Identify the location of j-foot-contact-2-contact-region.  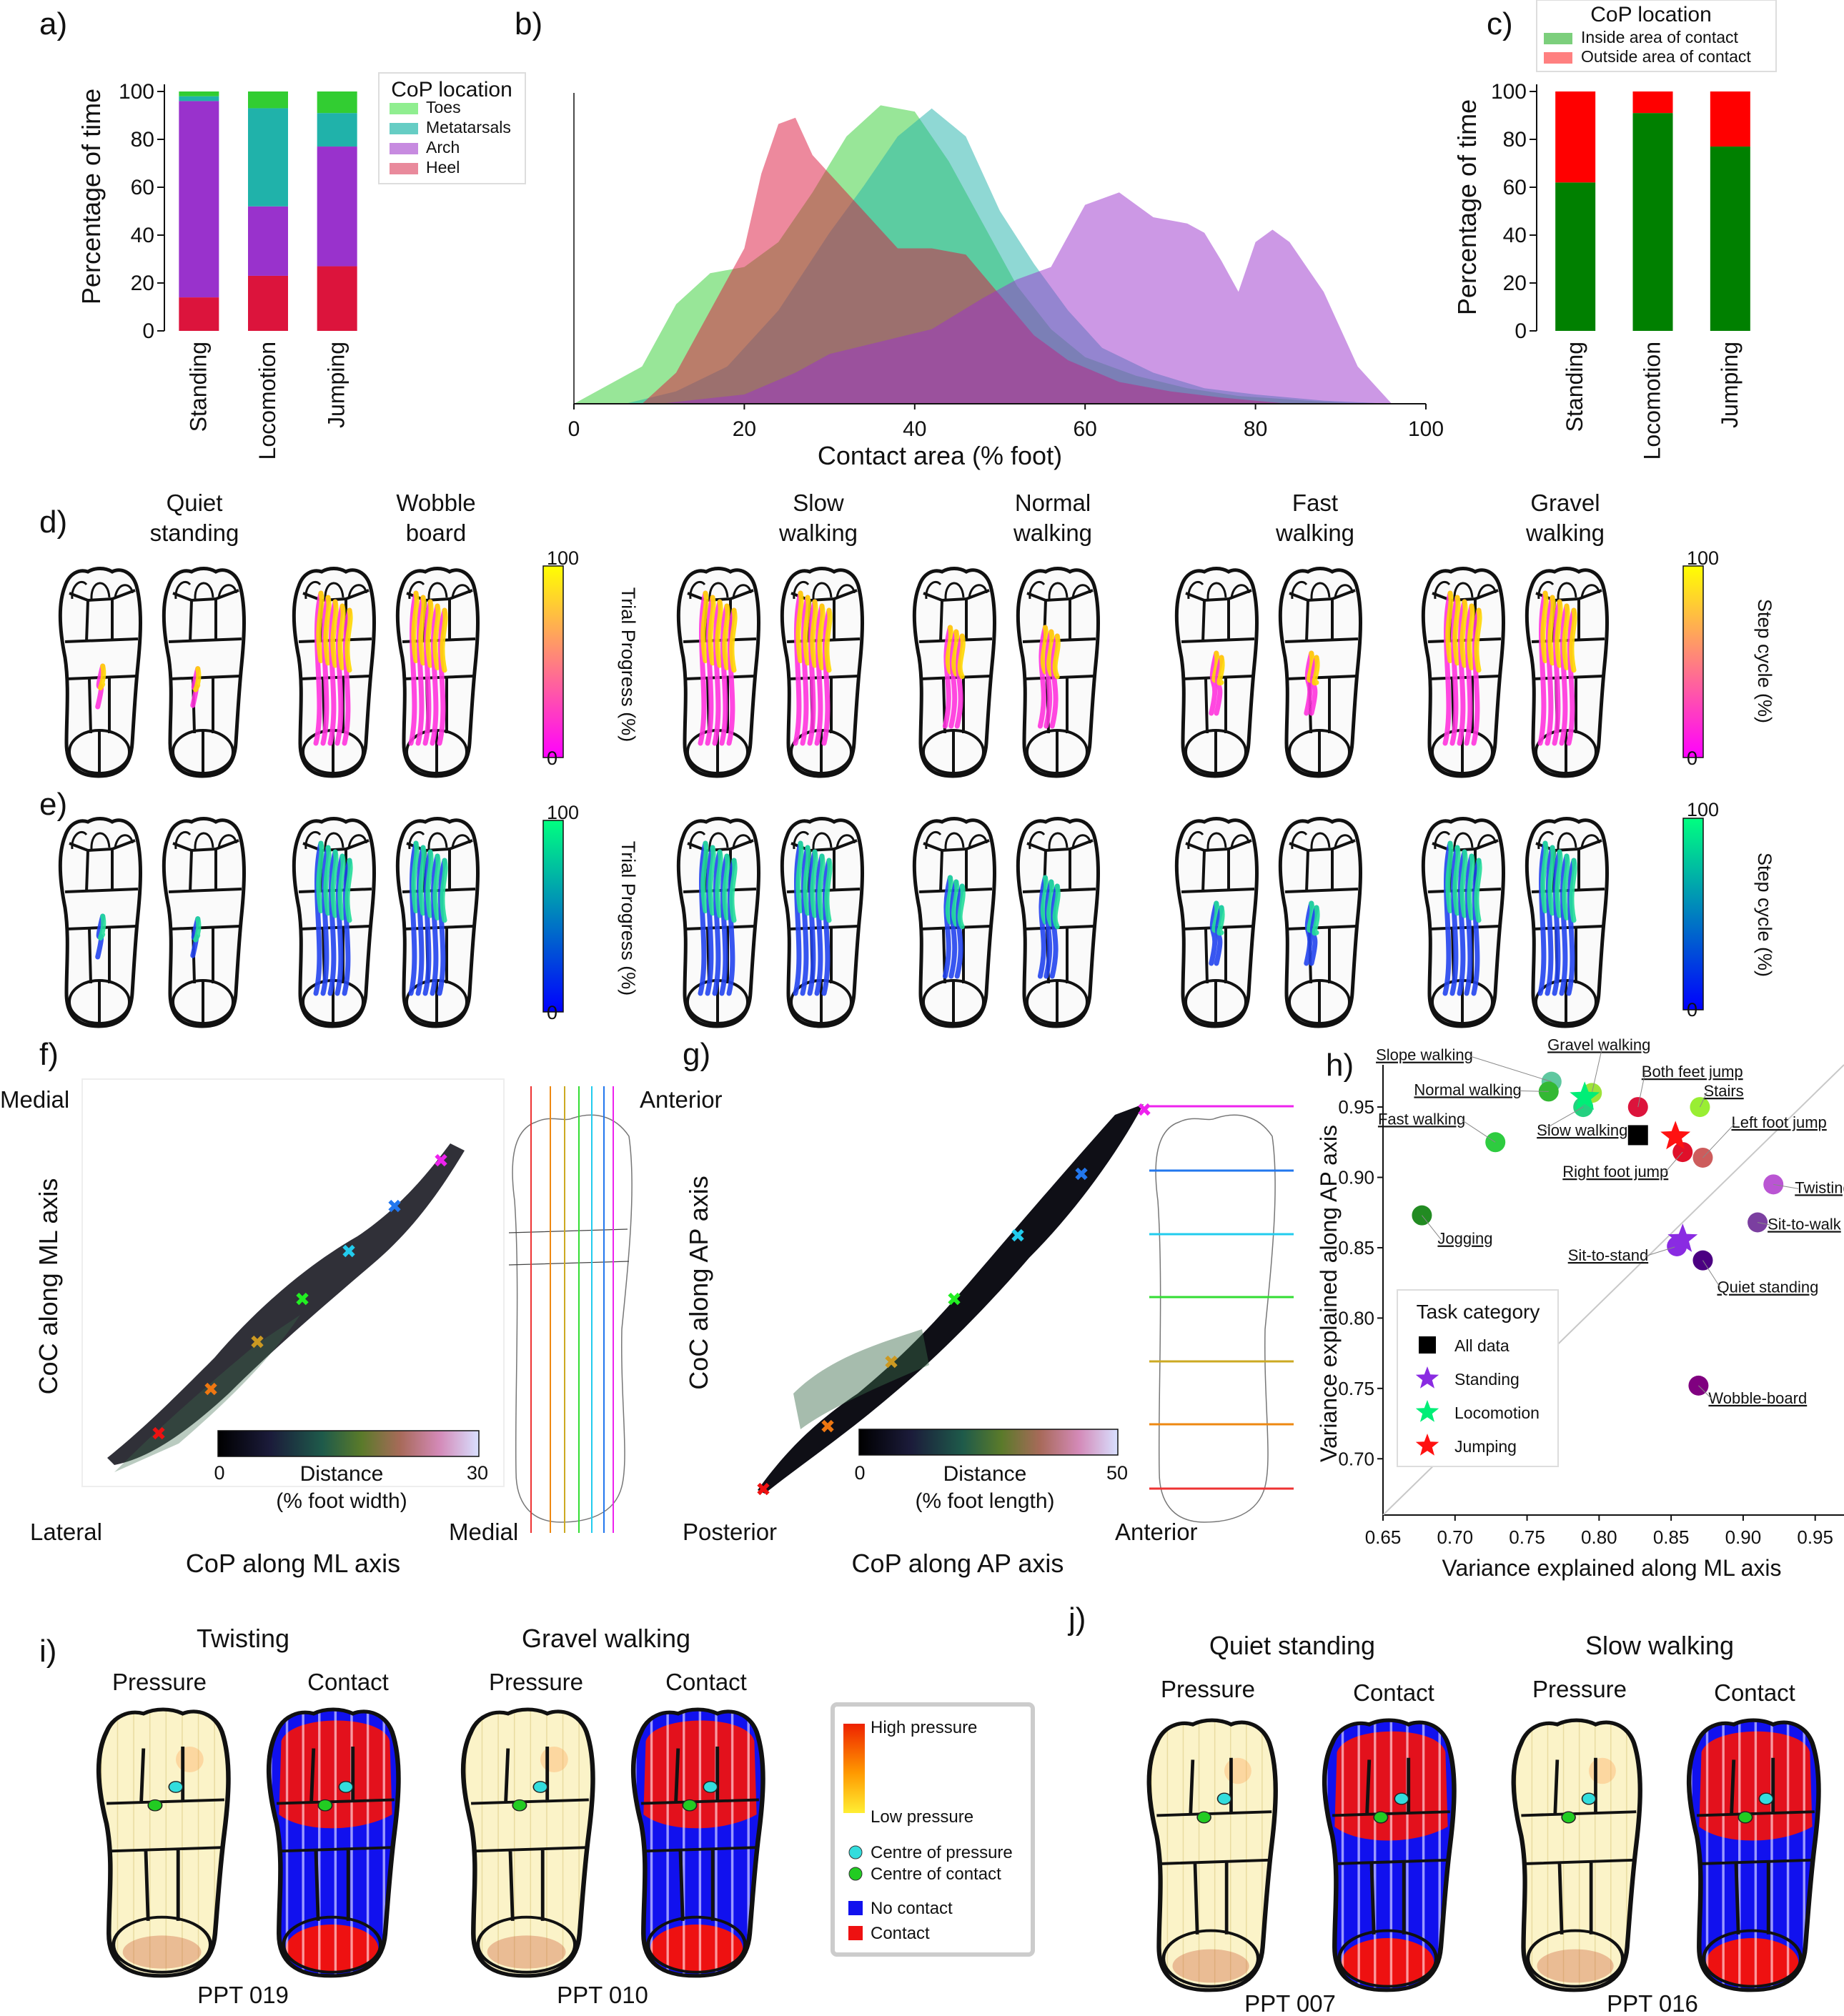
(1752, 1962).